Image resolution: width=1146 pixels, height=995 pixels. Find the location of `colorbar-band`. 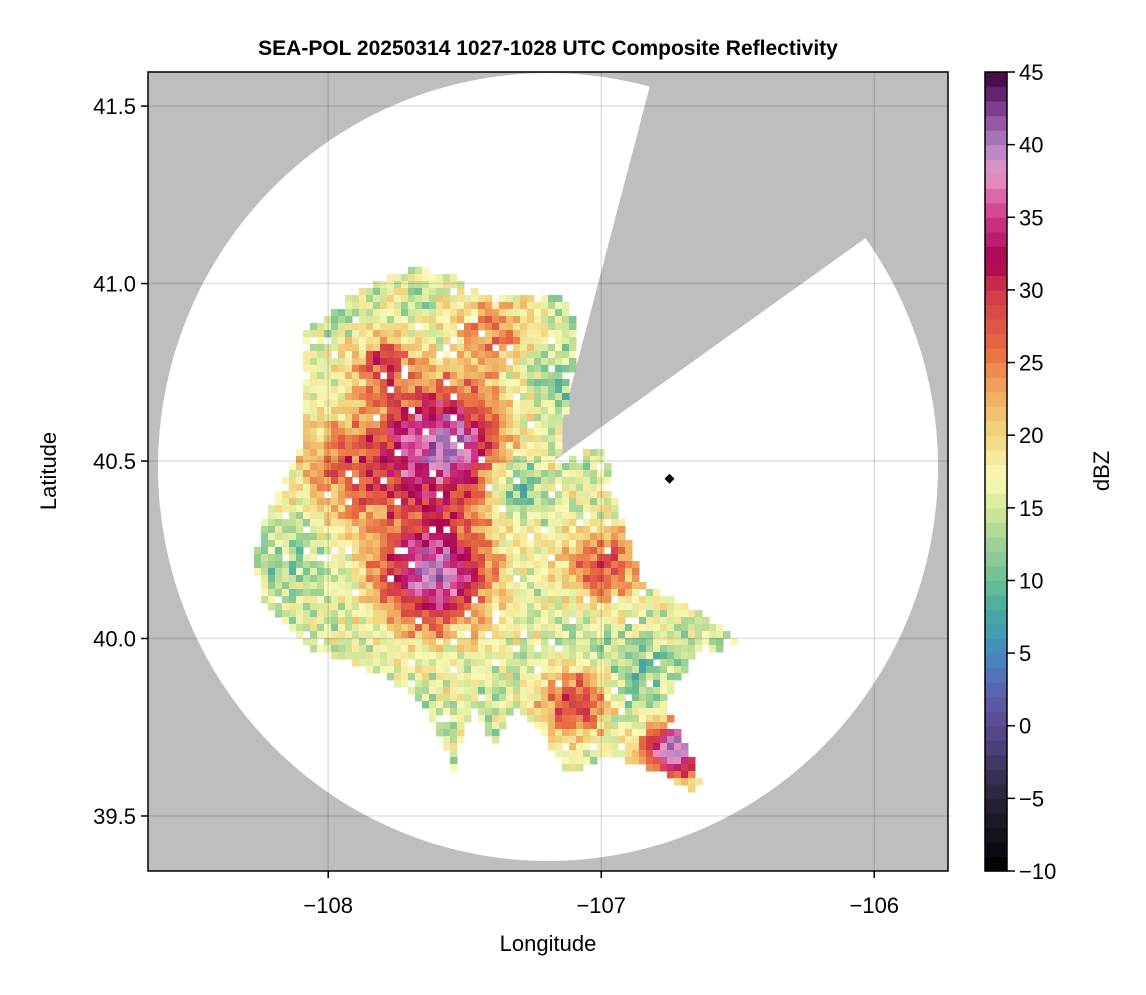

colorbar-band is located at coordinates (996, 501).